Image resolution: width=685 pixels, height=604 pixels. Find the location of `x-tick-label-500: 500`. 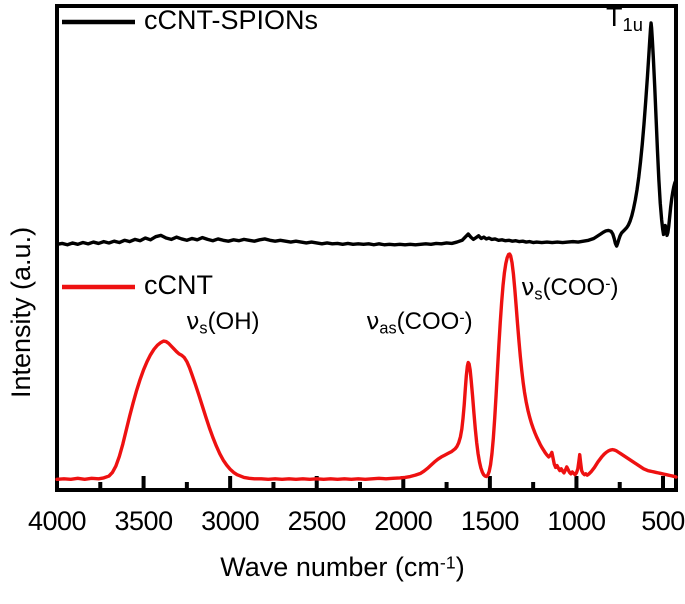

x-tick-label-500: 500 is located at coordinates (663, 521).